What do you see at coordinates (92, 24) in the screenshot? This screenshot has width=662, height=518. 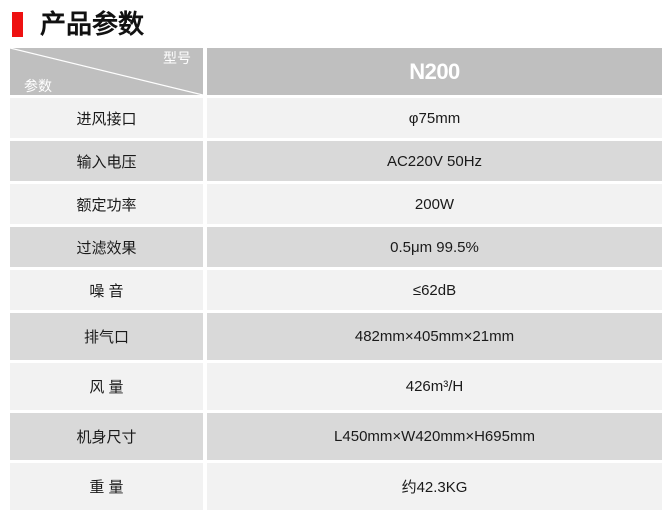 I see `page-title-text: 产品参数` at bounding box center [92, 24].